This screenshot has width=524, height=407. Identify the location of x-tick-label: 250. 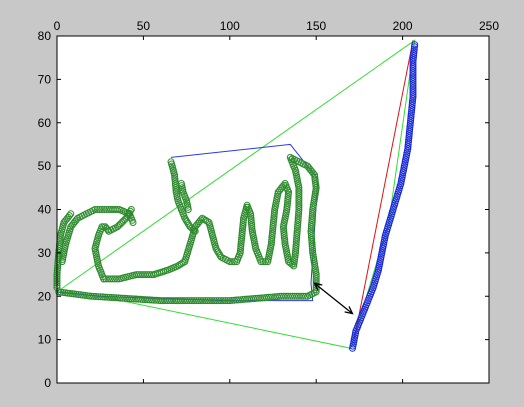
(489, 26).